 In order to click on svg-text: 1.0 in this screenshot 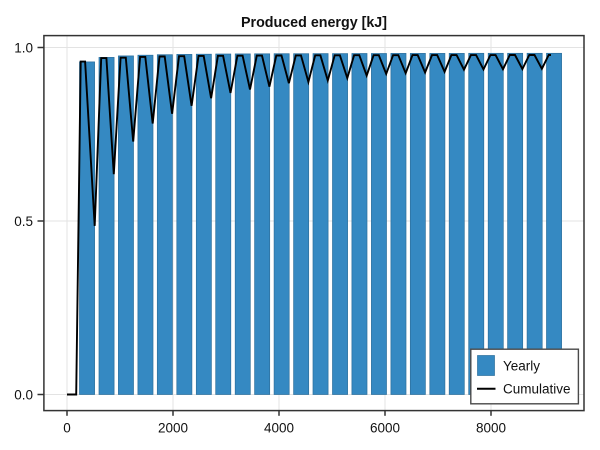, I will do `click(23, 47)`.